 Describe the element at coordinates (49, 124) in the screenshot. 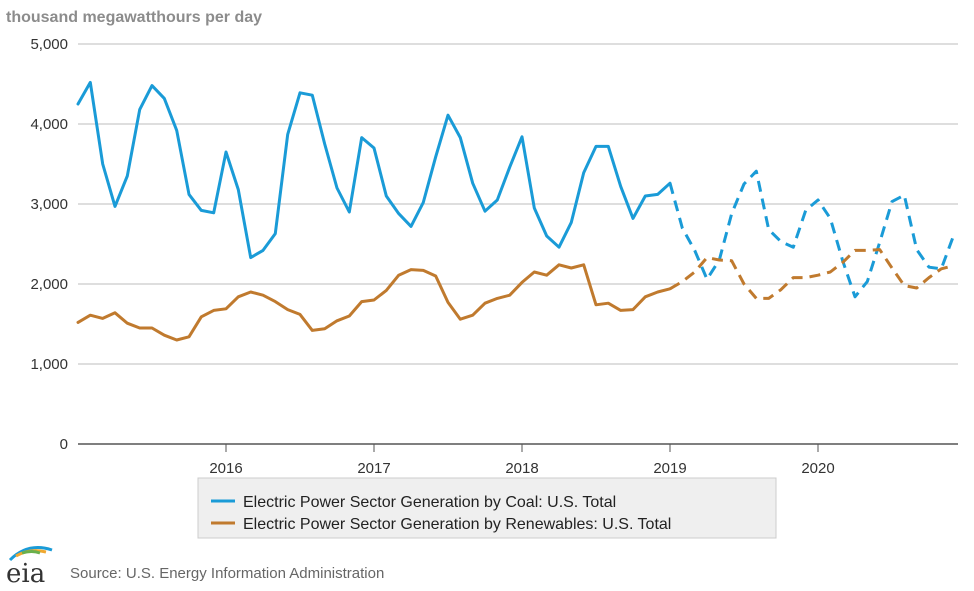

I see `y-tick-label: 4,000` at that location.